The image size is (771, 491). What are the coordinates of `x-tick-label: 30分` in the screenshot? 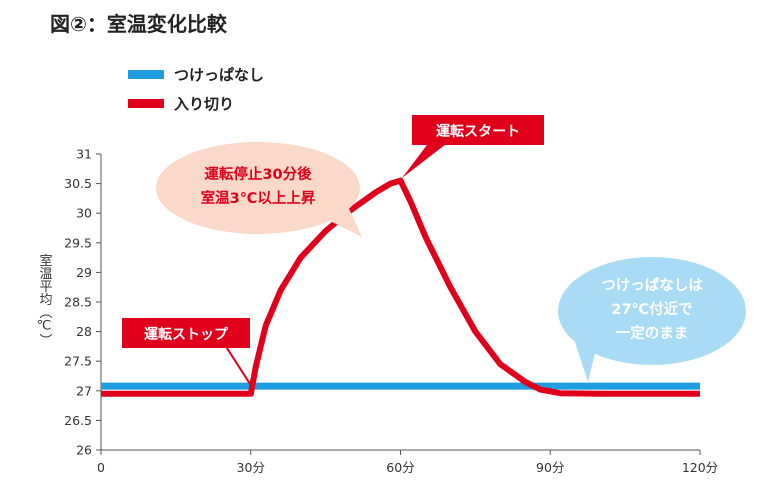 It's located at (251, 467).